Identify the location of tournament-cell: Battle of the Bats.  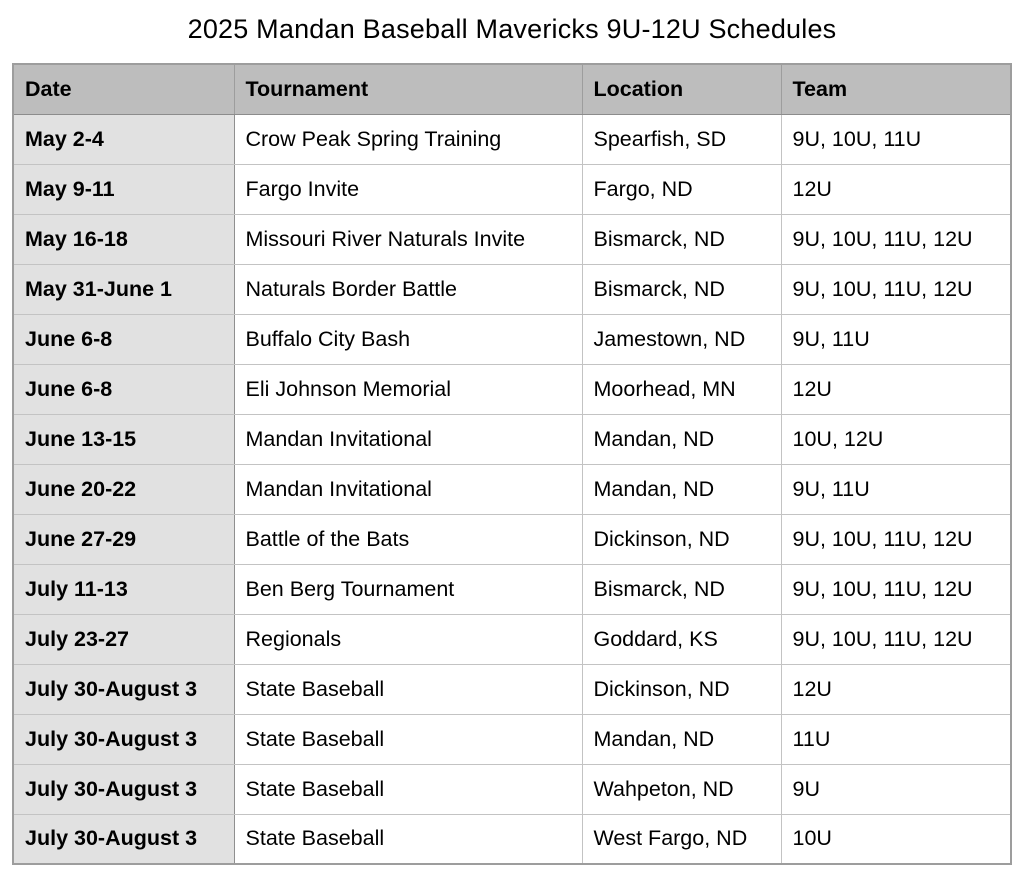
(408, 539).